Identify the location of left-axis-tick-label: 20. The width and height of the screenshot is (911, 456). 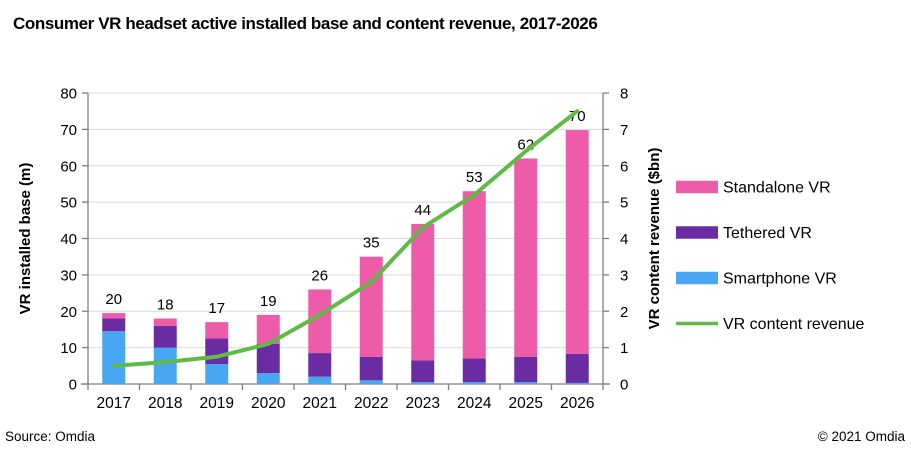
(68, 312).